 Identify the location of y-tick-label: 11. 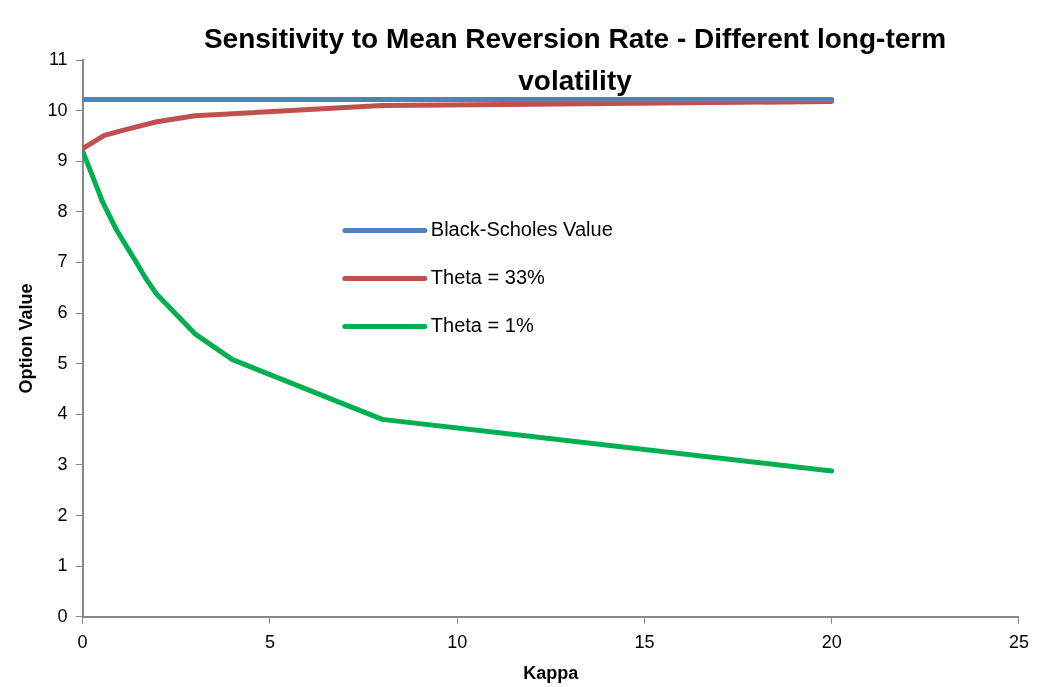
(58, 58).